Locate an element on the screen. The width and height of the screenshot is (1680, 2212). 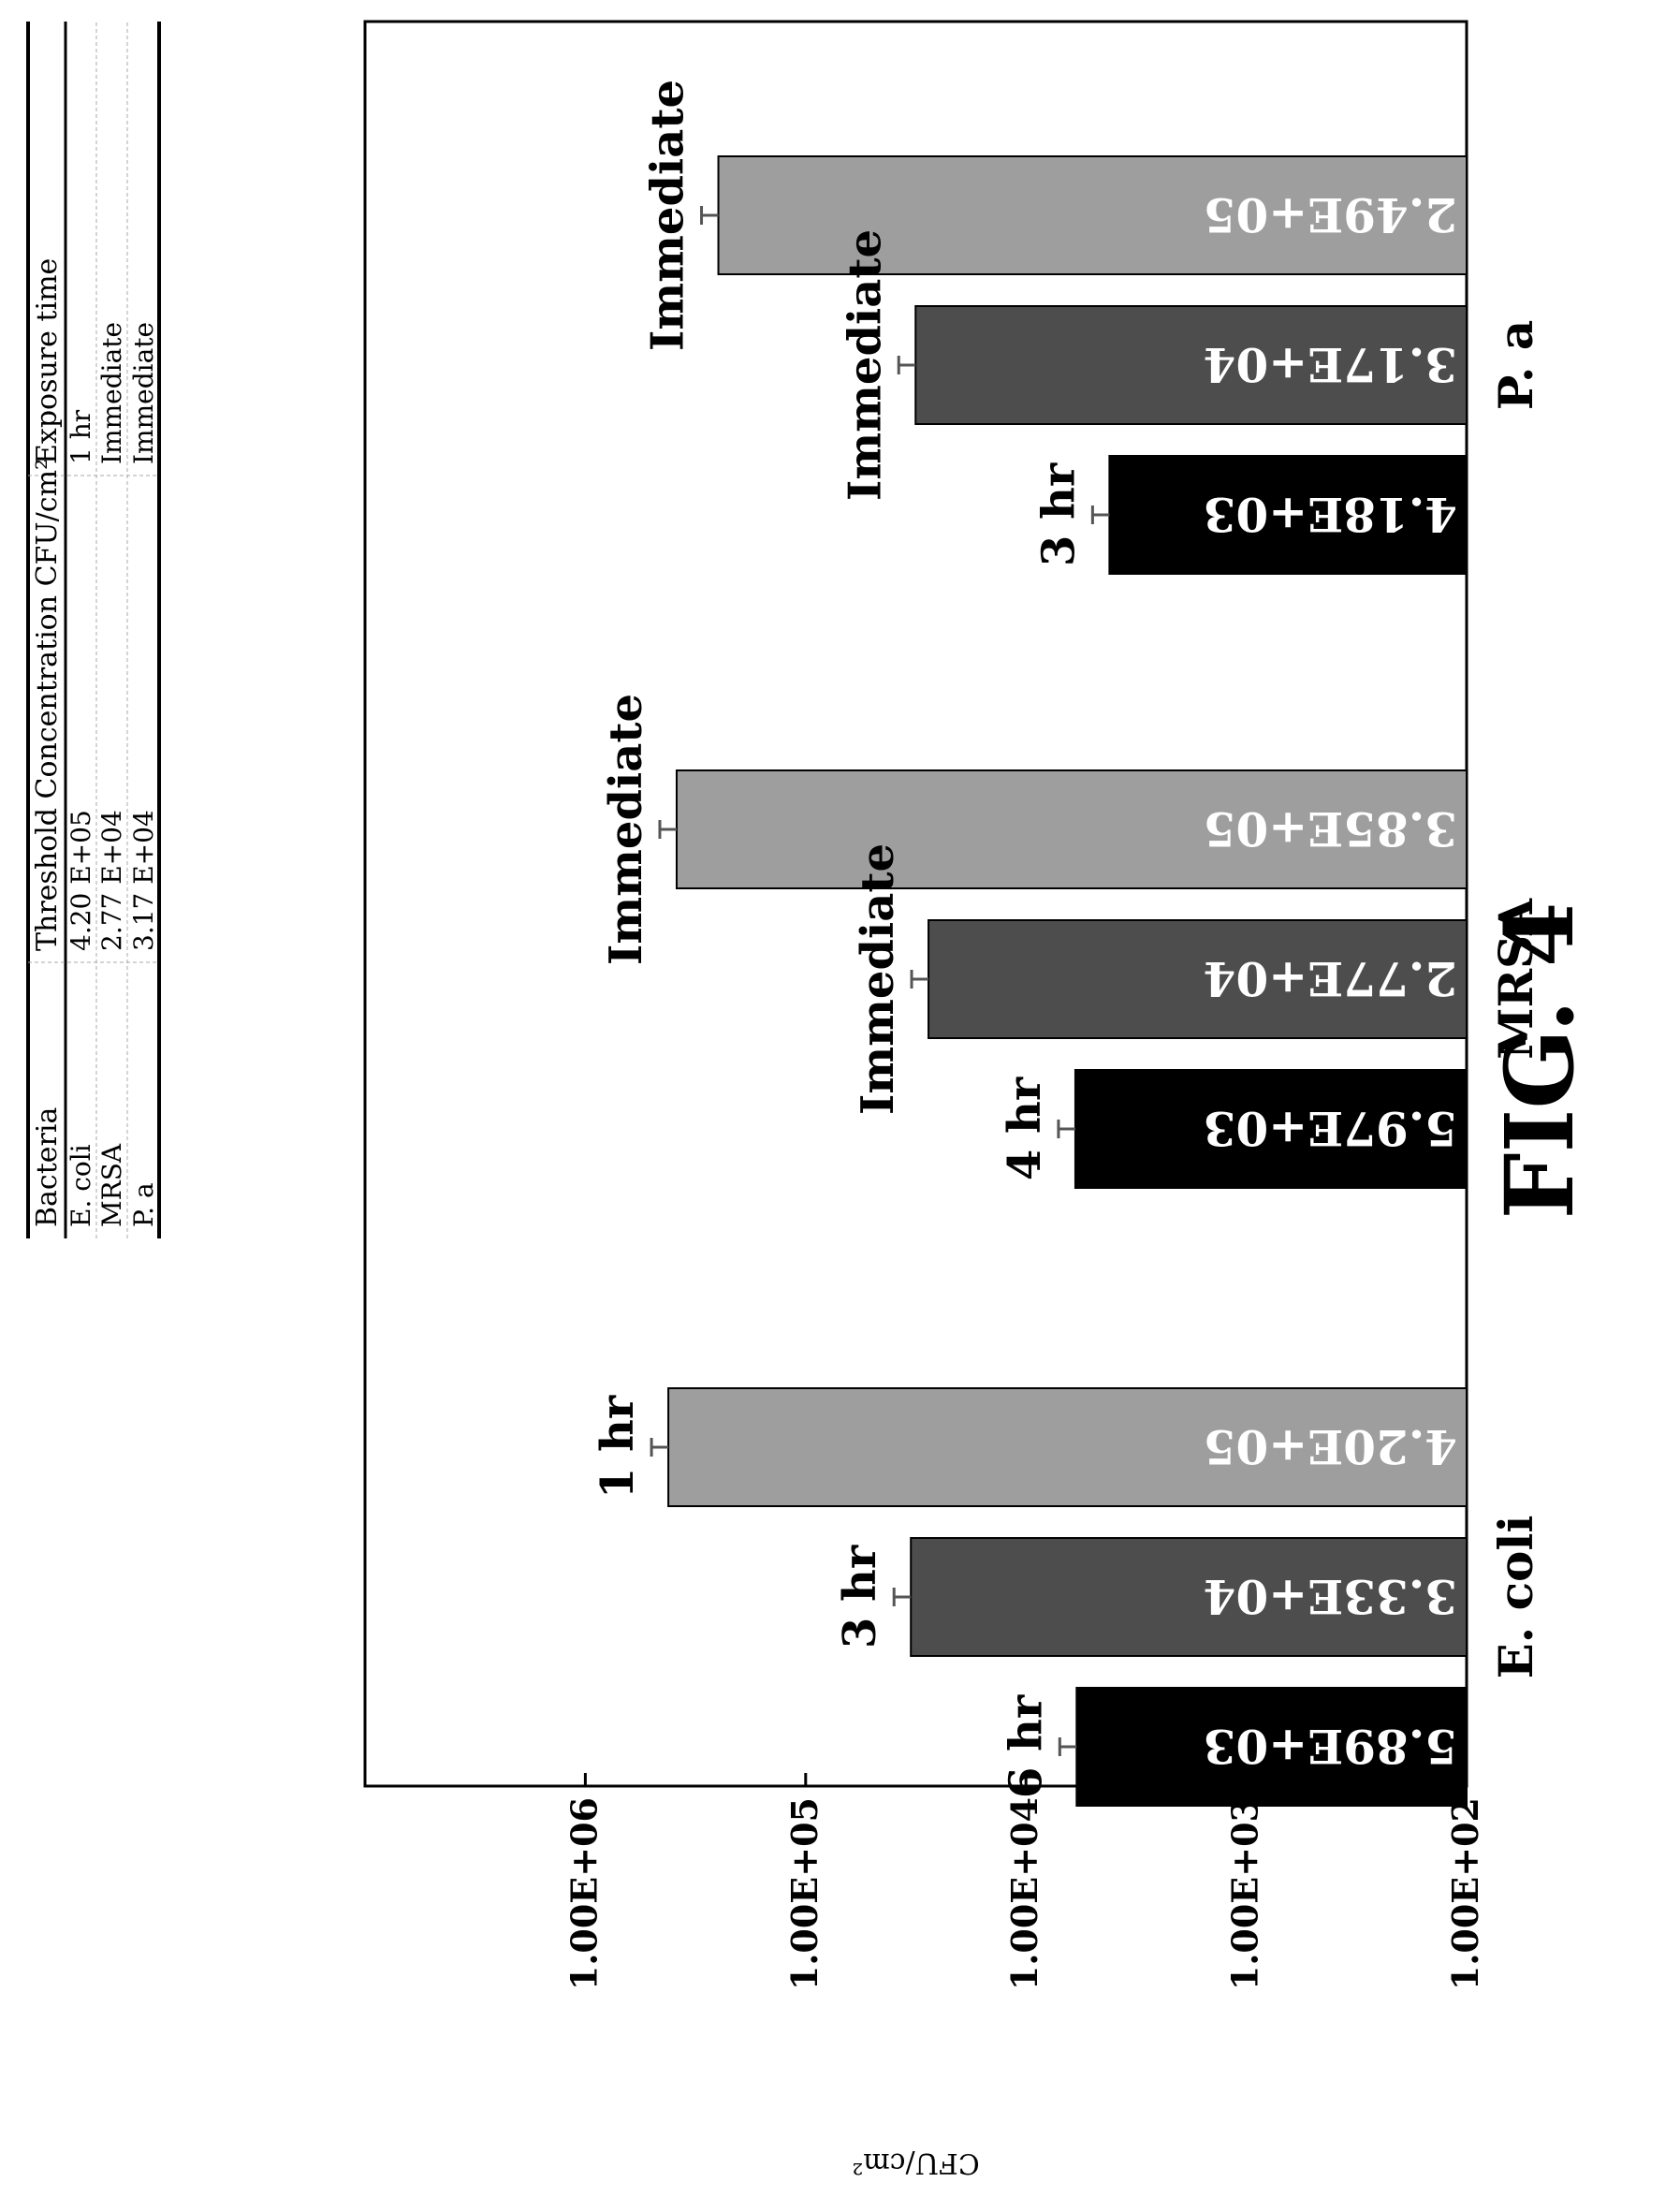
exposure-time-label: 1 hr is located at coordinates (618, 1447).